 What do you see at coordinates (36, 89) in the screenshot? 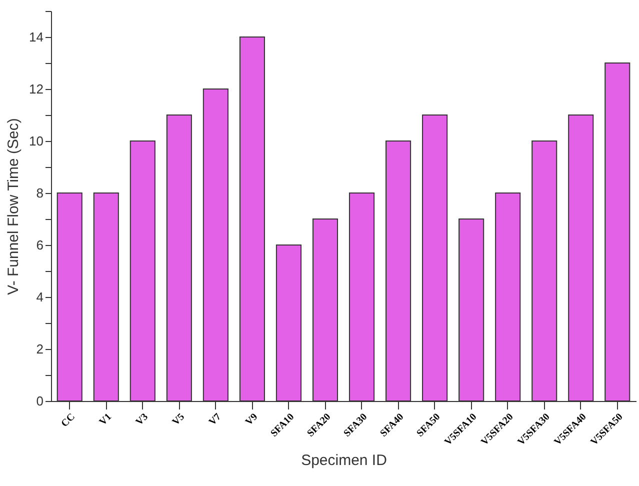
I see `y-tick-label: 12` at bounding box center [36, 89].